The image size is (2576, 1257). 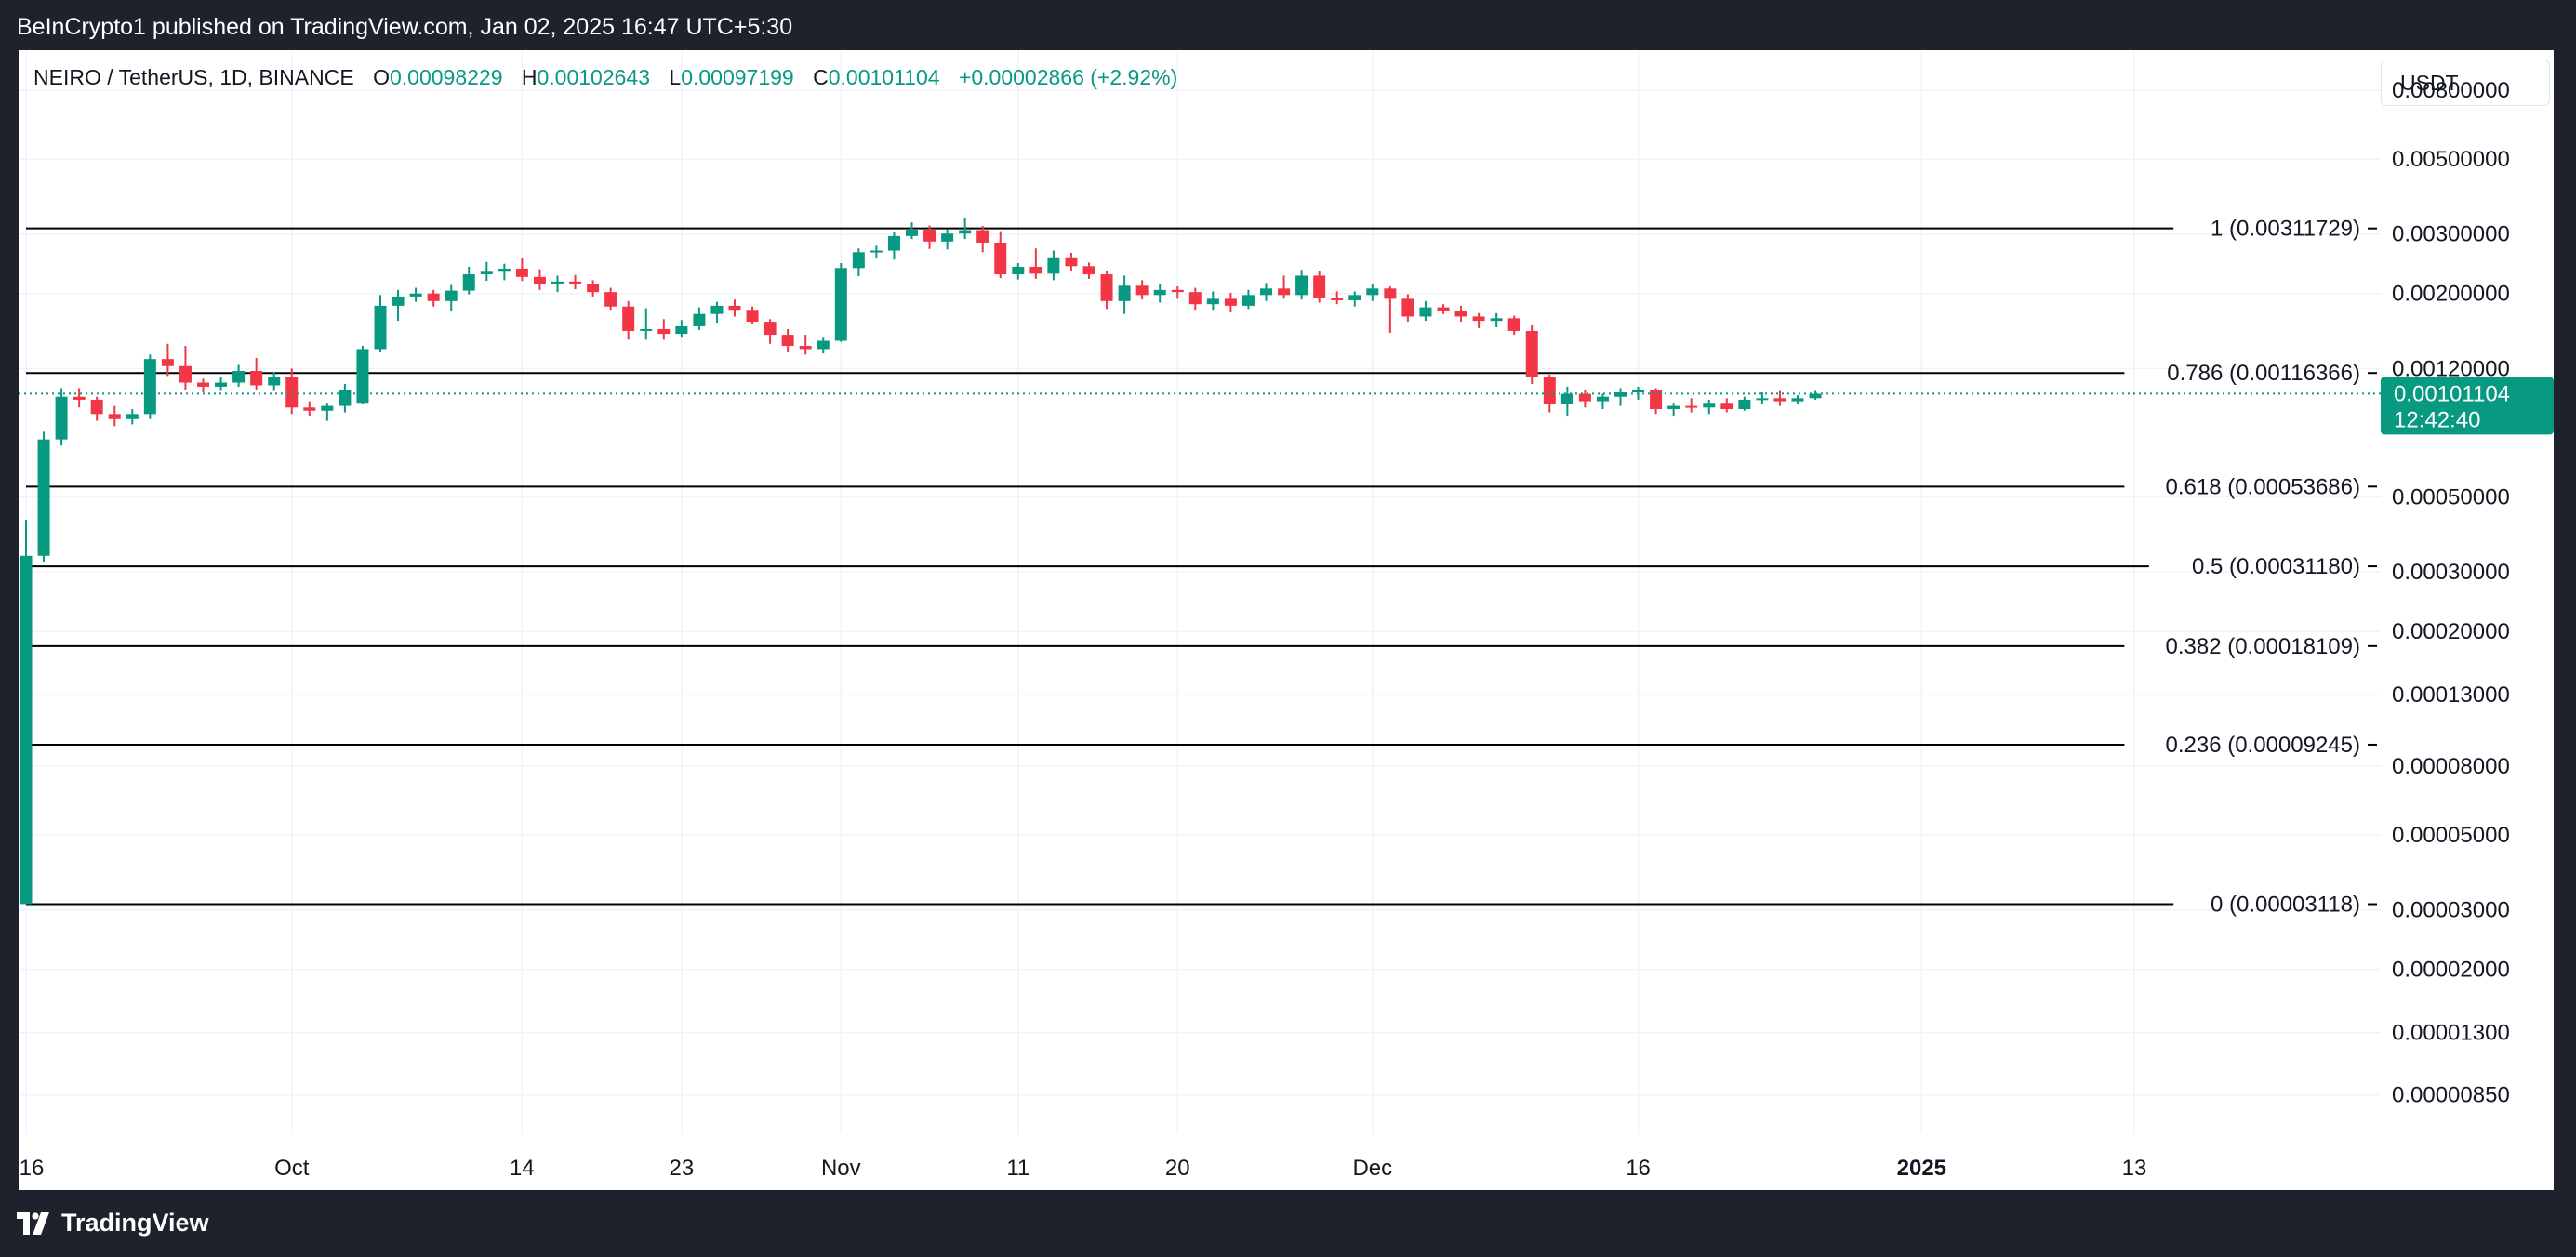 I want to click on change-value: +0.00002866 (+2.92%), so click(x=1068, y=77).